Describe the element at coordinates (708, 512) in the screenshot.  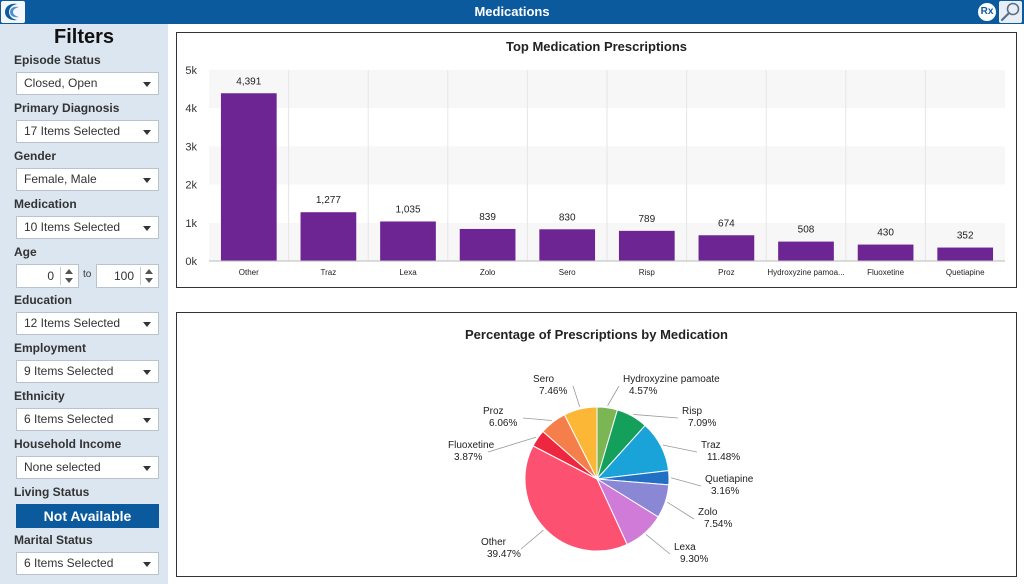
I see `pie-label: Zolo` at that location.